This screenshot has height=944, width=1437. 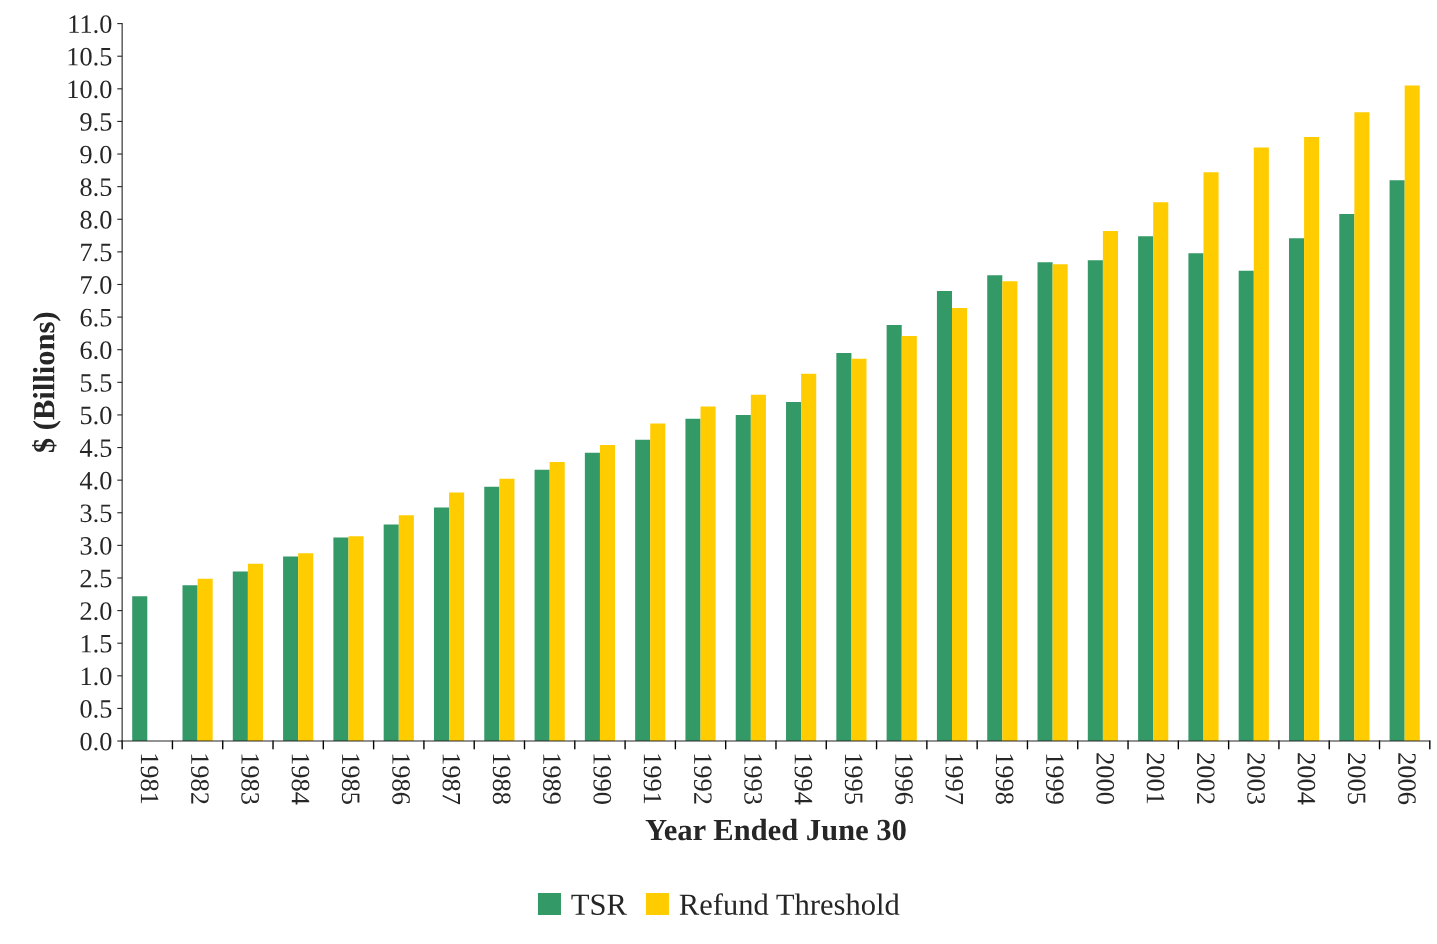 What do you see at coordinates (1155, 778) in the screenshot?
I see `x-tick-label: 2001` at bounding box center [1155, 778].